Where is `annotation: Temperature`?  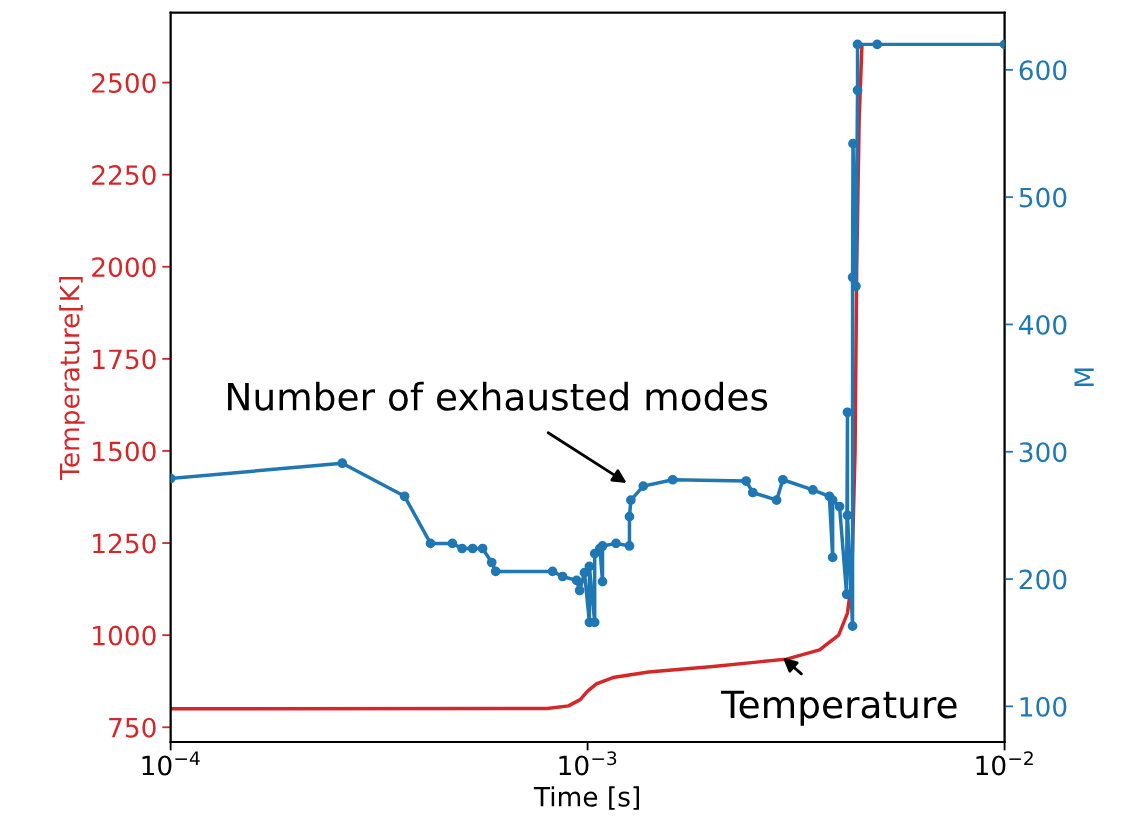 annotation: Temperature is located at coordinates (838, 708).